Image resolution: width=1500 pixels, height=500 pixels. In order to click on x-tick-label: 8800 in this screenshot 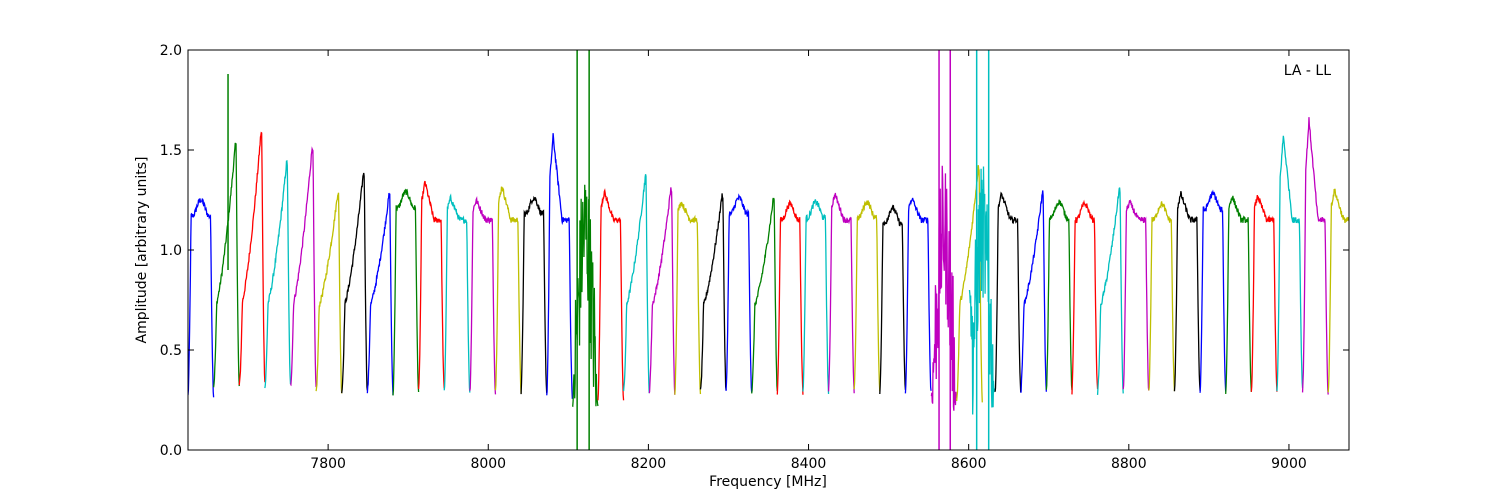, I will do `click(1129, 464)`.